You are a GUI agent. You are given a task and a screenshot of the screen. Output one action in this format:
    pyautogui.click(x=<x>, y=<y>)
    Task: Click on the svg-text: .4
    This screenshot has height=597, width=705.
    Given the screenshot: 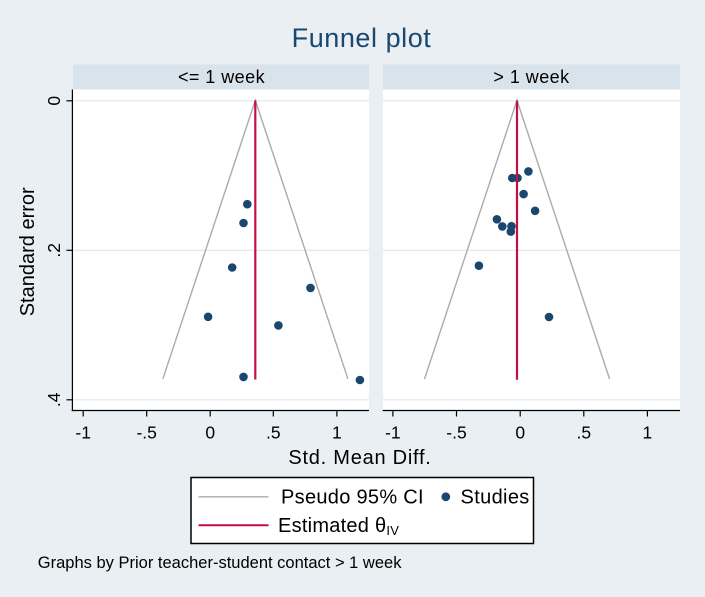 What is the action you would take?
    pyautogui.click(x=54, y=399)
    